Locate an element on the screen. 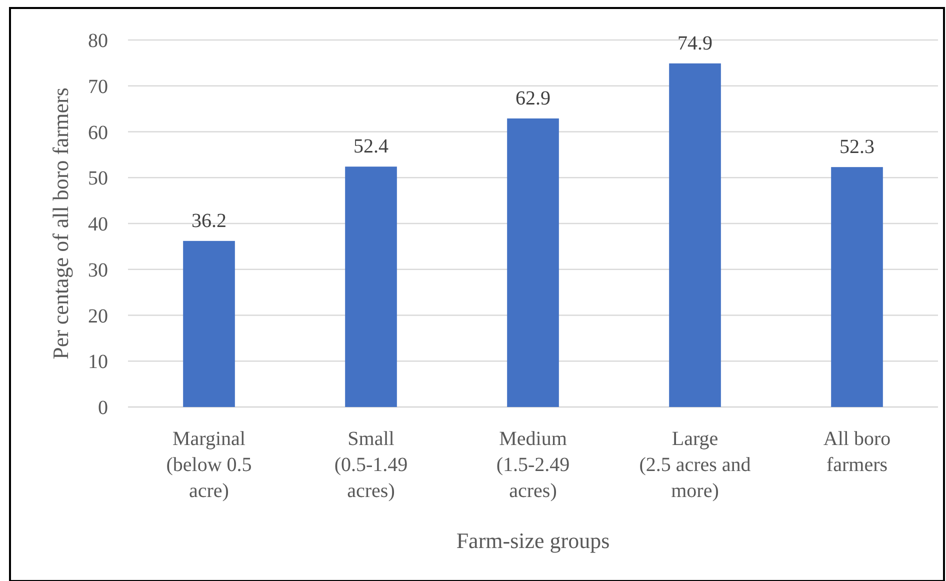 This screenshot has width=946, height=581. y-tick-label: 20 is located at coordinates (98, 316).